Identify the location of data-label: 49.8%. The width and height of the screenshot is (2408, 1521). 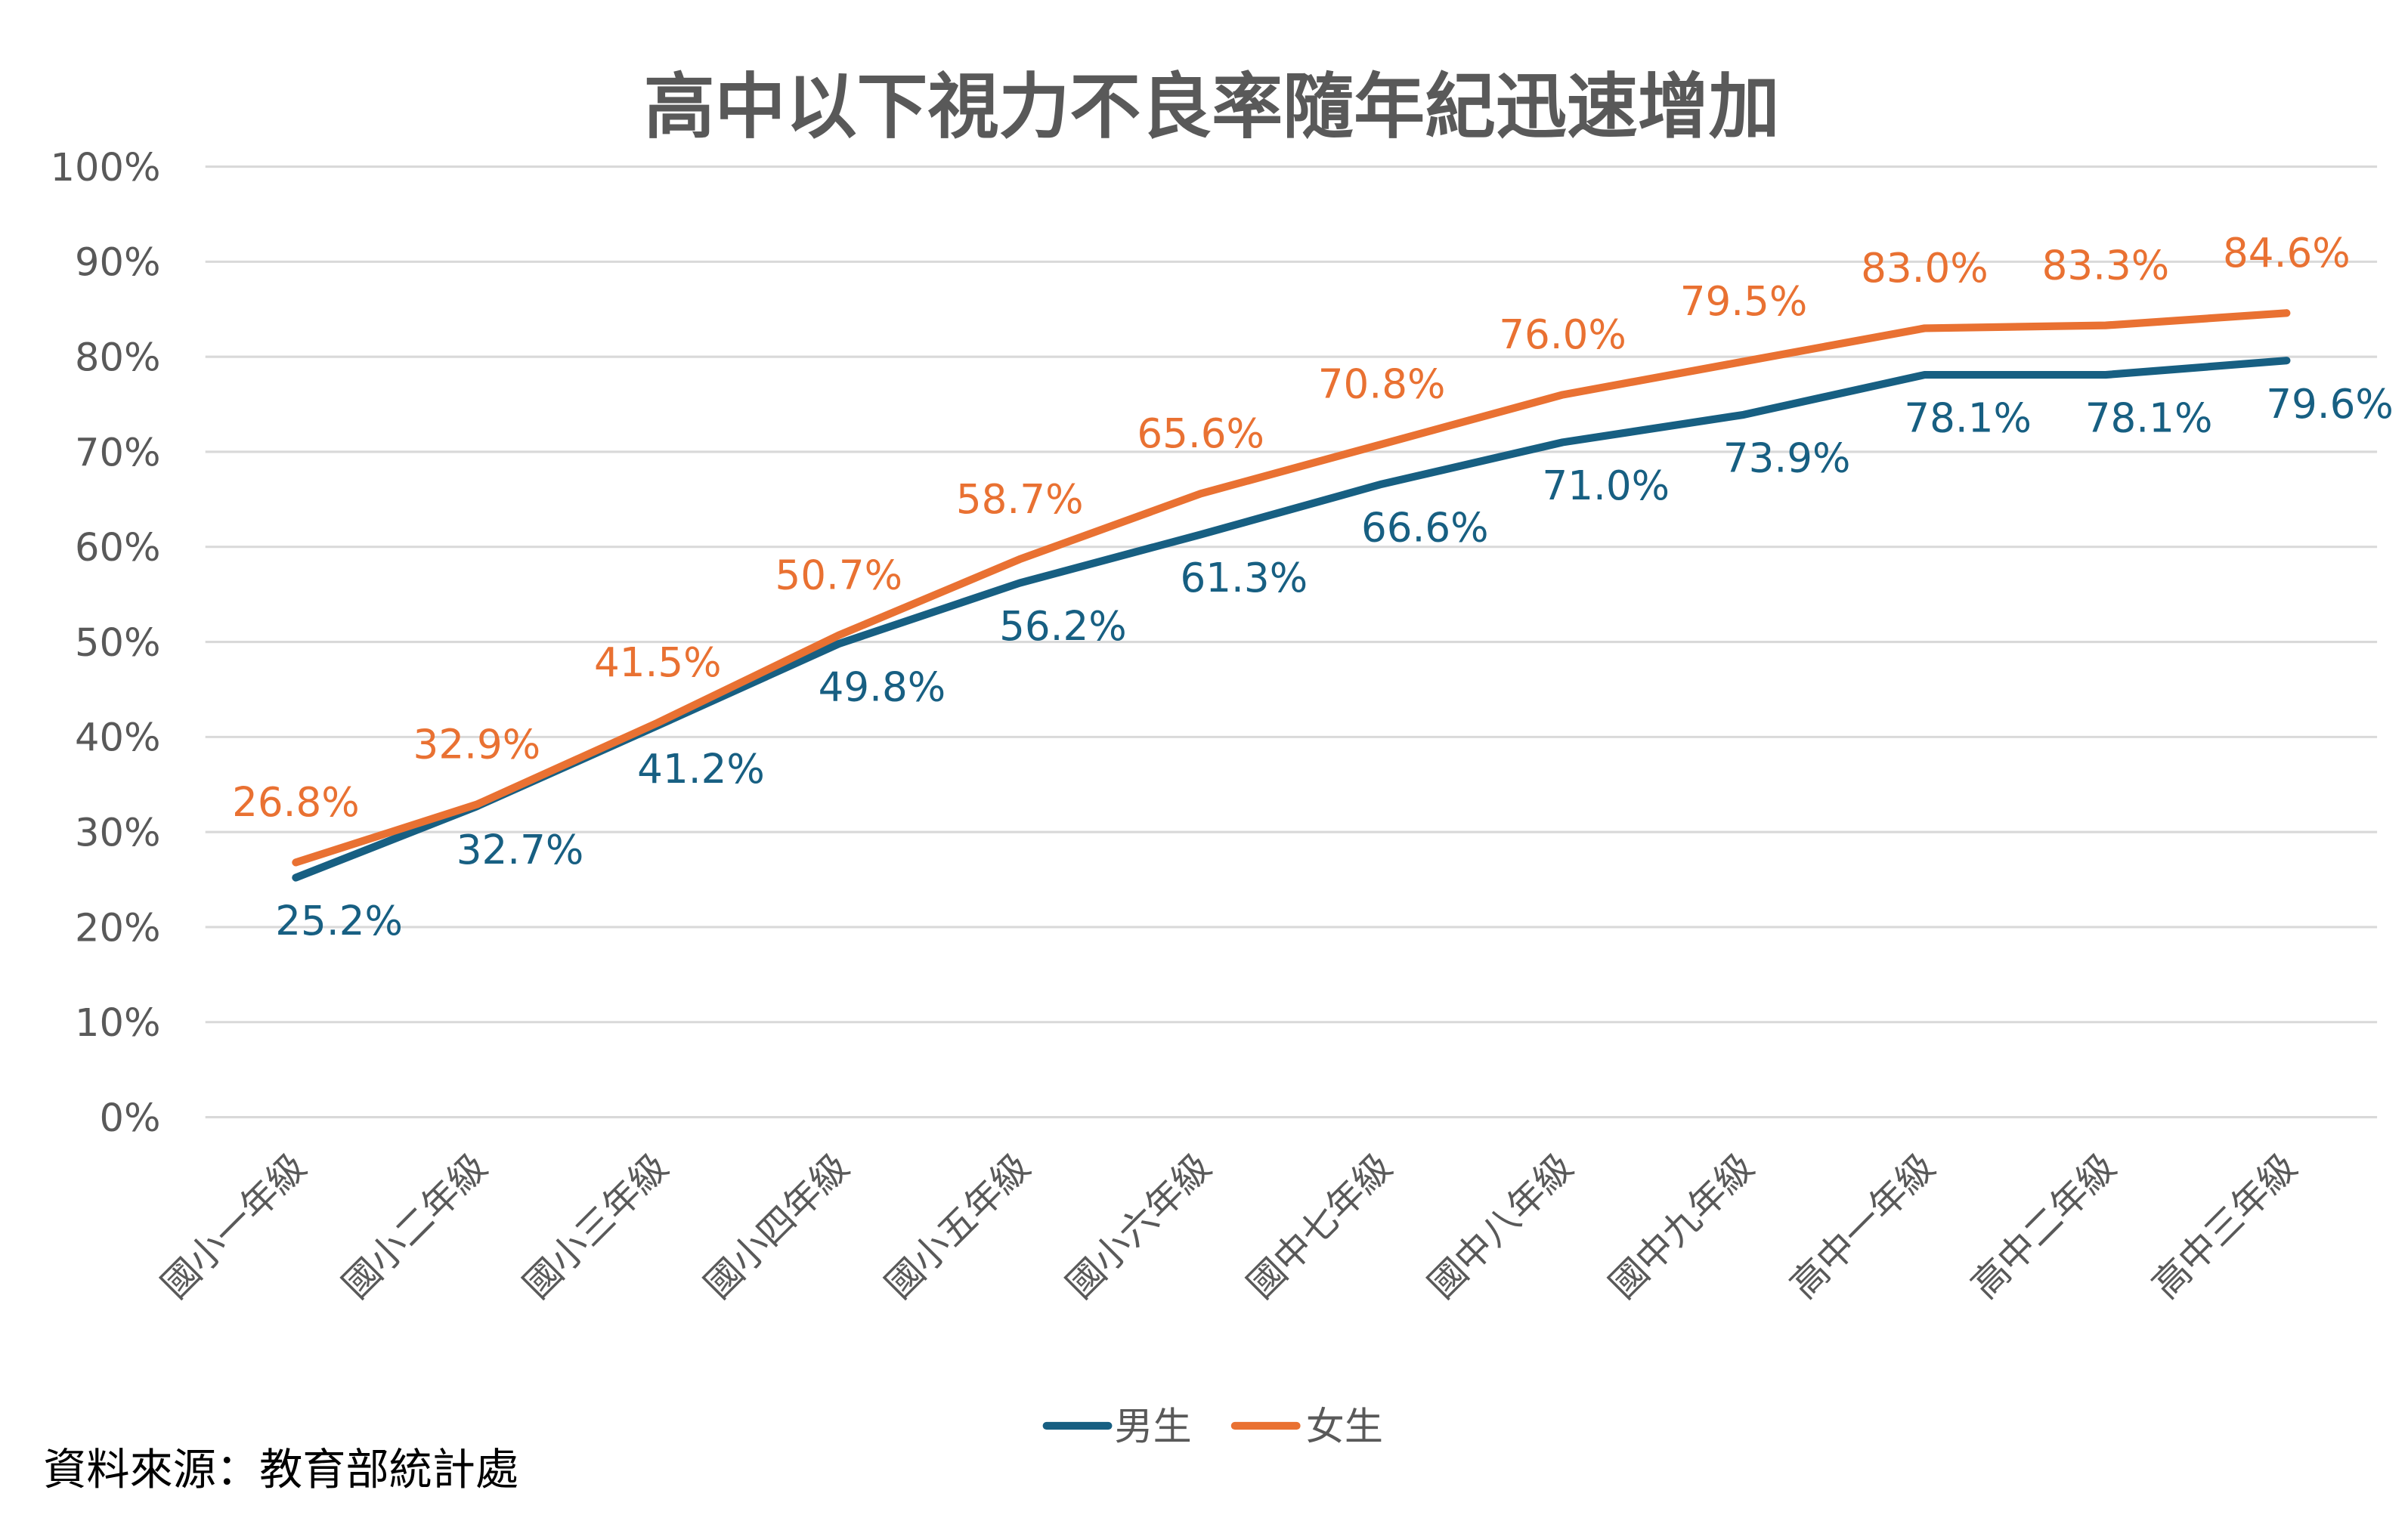
(883, 688).